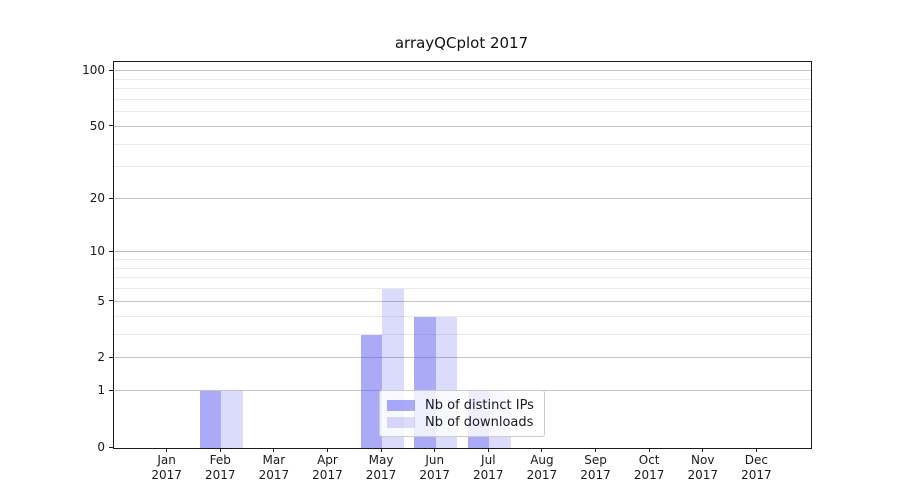 This screenshot has width=900, height=500. I want to click on x-tick-label: May 2017, so click(381, 468).